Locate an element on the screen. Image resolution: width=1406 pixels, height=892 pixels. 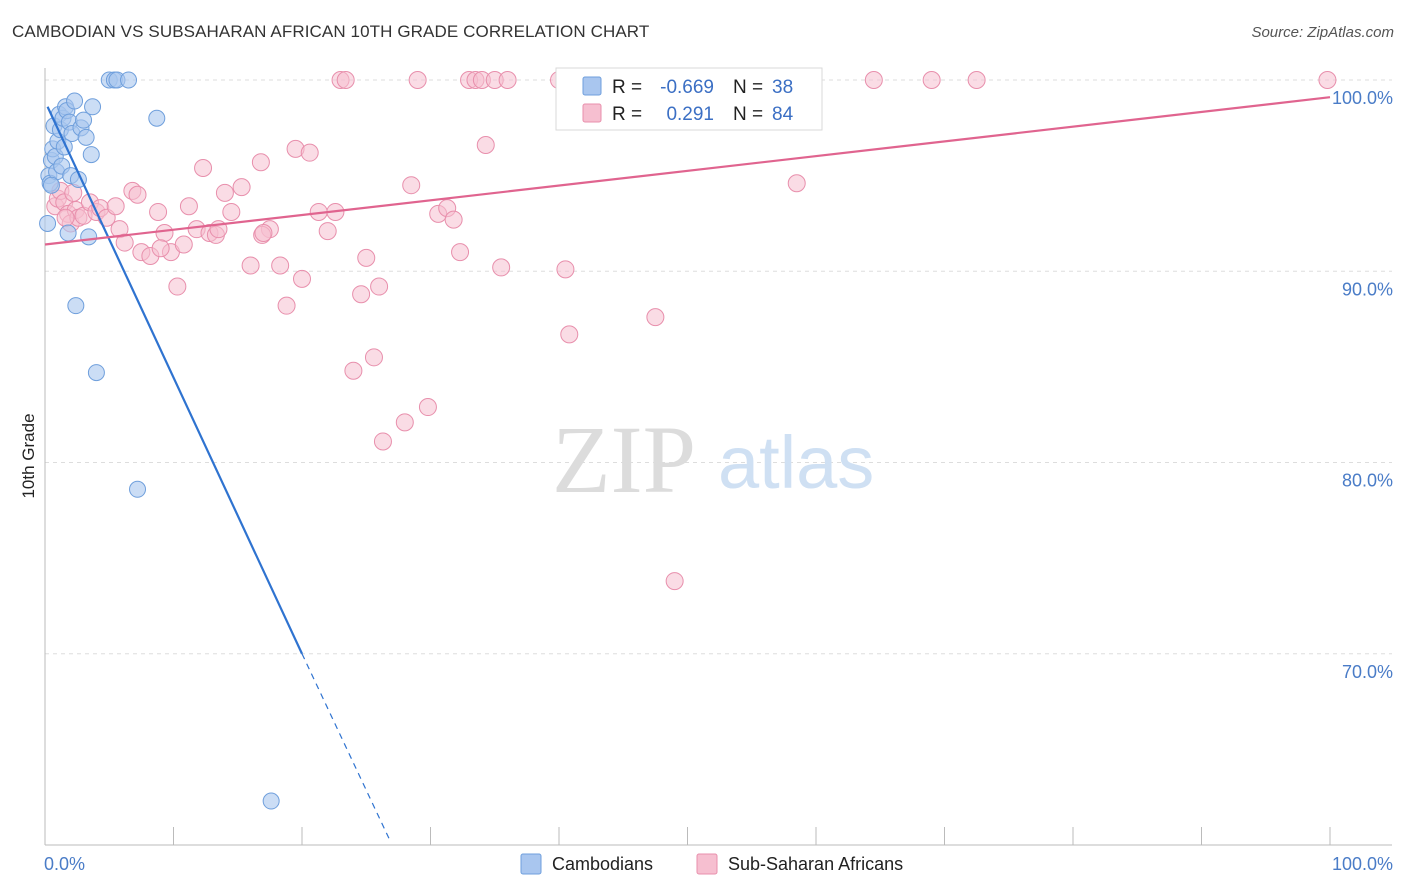
legend-r-value-cambodians: -0.669 is located at coordinates (687, 87).